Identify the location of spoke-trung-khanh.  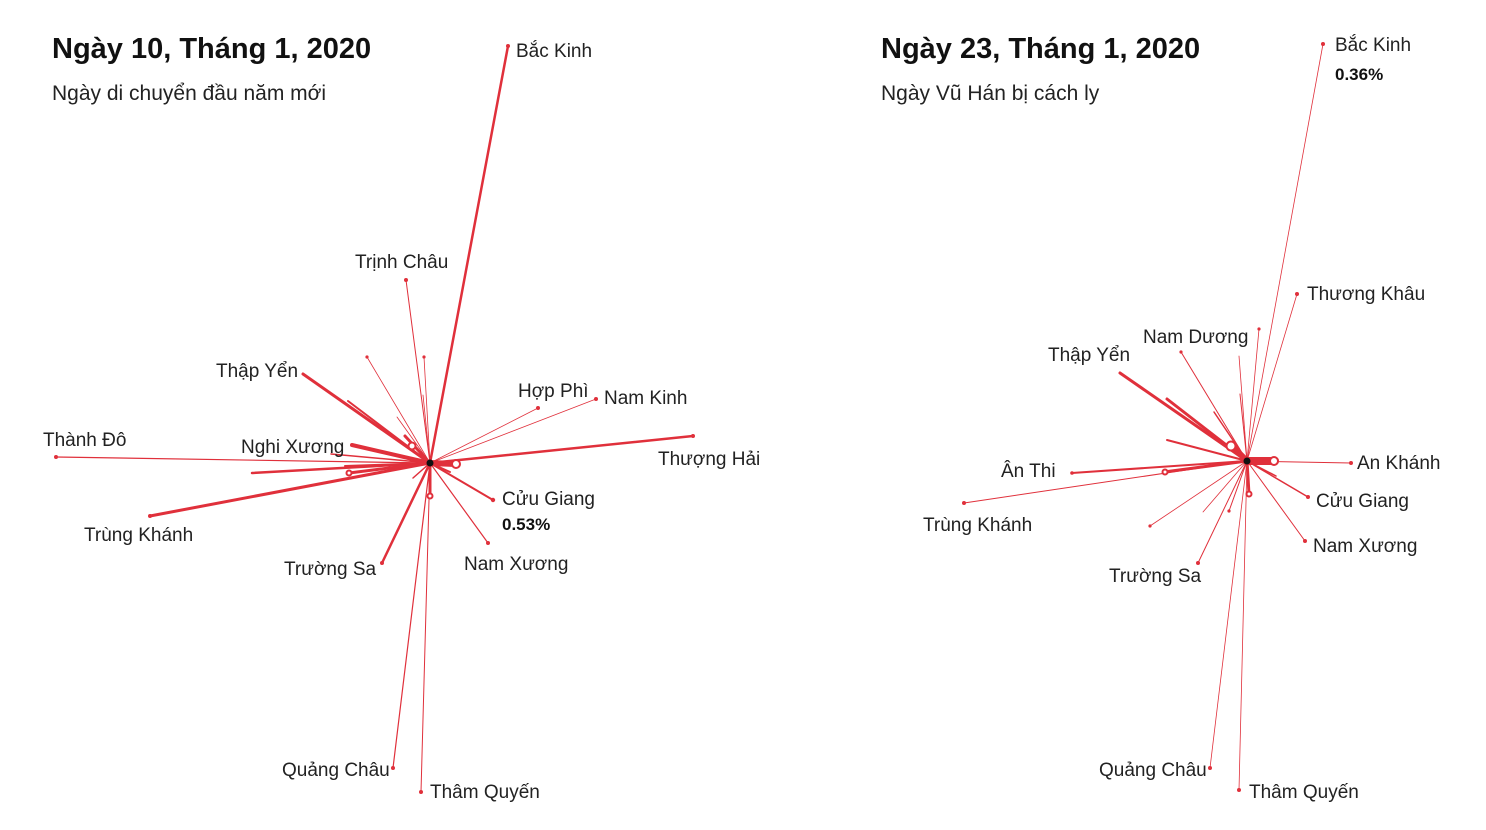
(290, 489).